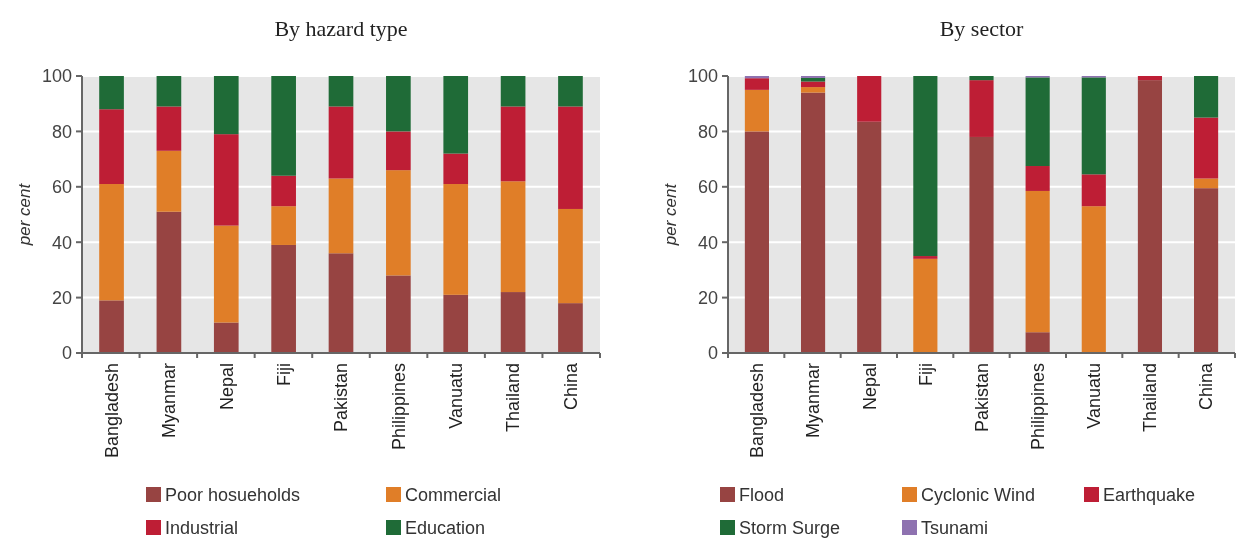 The width and height of the screenshot is (1241, 538). Describe the element at coordinates (61, 242) in the screenshot. I see `y-tick-label: 40` at that location.